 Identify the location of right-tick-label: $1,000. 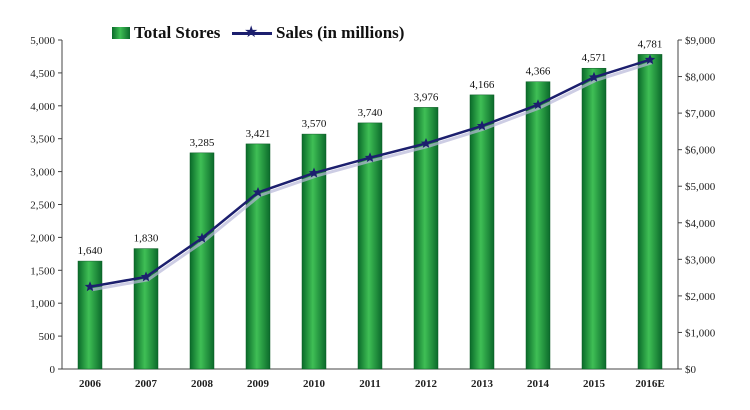
(700, 333).